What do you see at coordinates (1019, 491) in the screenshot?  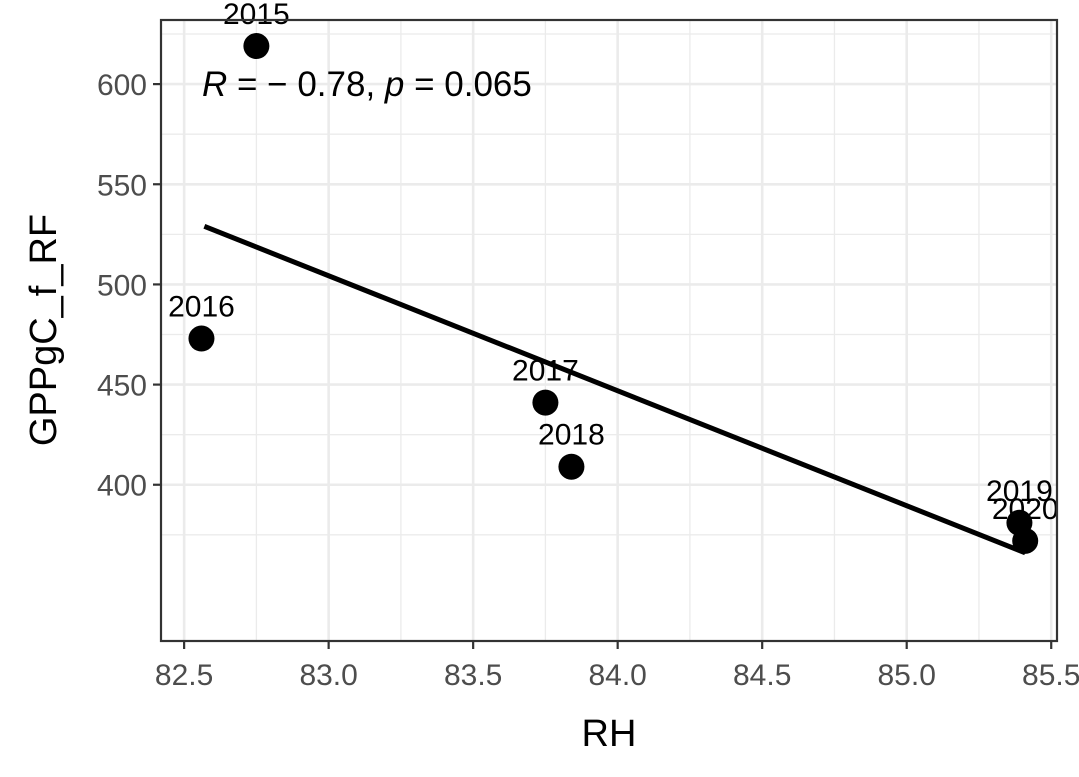 I see `point-label-2019: 2019` at bounding box center [1019, 491].